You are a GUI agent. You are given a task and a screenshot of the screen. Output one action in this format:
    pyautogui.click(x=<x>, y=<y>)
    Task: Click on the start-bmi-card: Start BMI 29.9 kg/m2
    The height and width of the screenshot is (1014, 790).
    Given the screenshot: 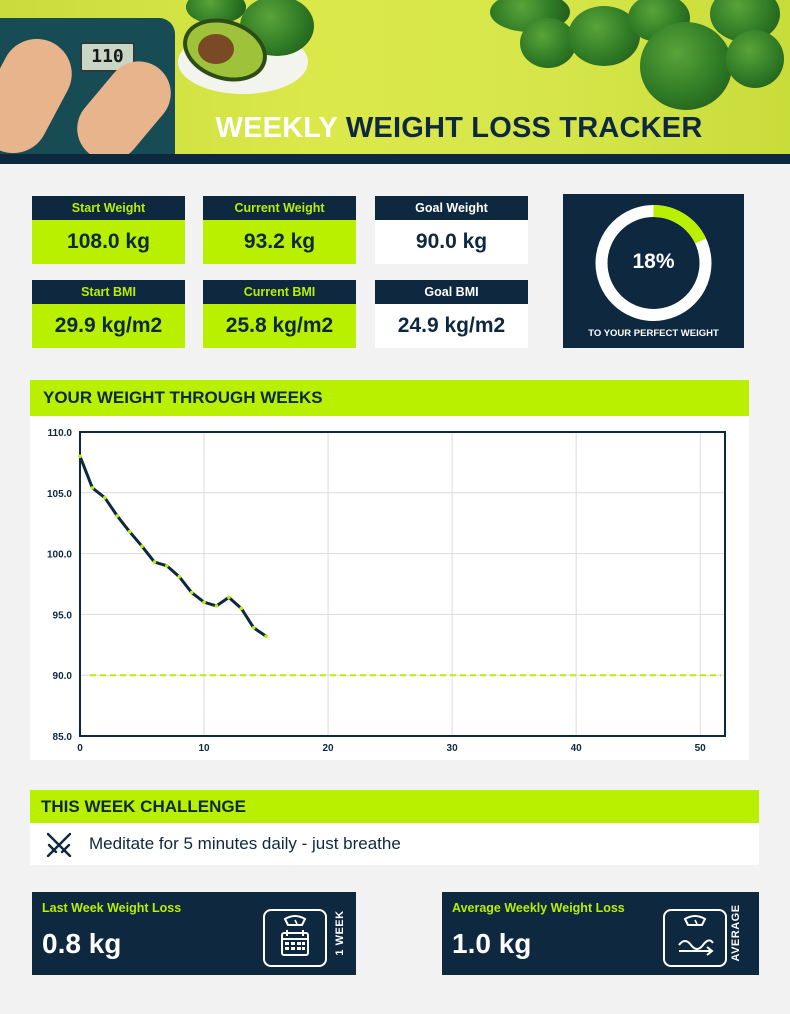 What is the action you would take?
    pyautogui.click(x=108, y=314)
    